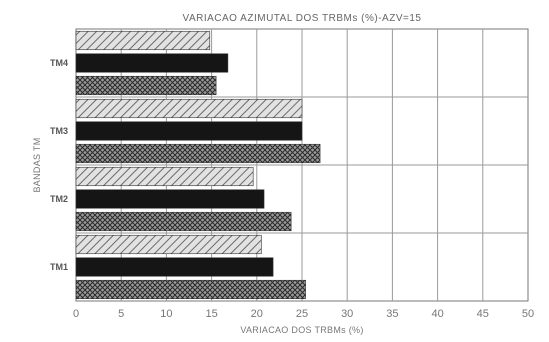 The width and height of the screenshot is (549, 342). I want to click on x-tick-label: 15, so click(211, 314).